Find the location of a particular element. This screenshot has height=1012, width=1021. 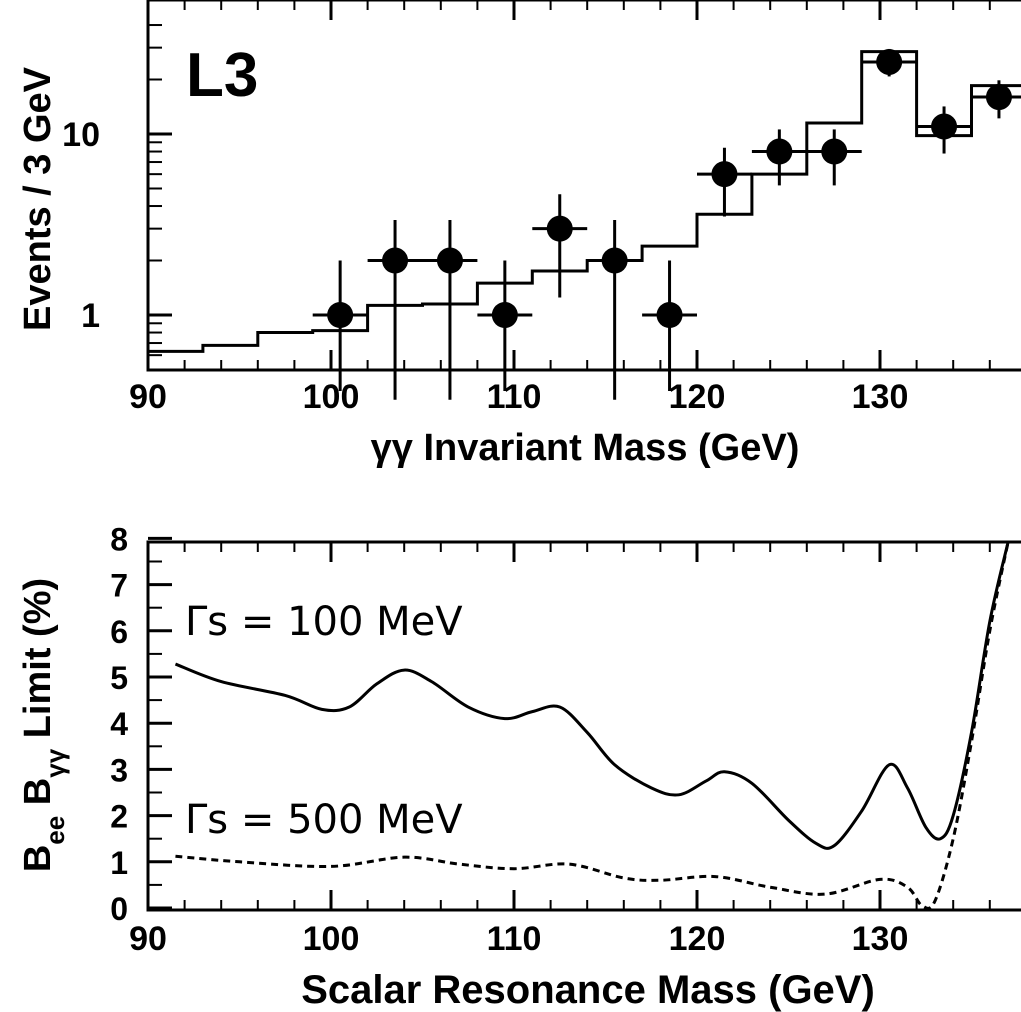

top-y-tick-label: 10 is located at coordinates (81, 135).